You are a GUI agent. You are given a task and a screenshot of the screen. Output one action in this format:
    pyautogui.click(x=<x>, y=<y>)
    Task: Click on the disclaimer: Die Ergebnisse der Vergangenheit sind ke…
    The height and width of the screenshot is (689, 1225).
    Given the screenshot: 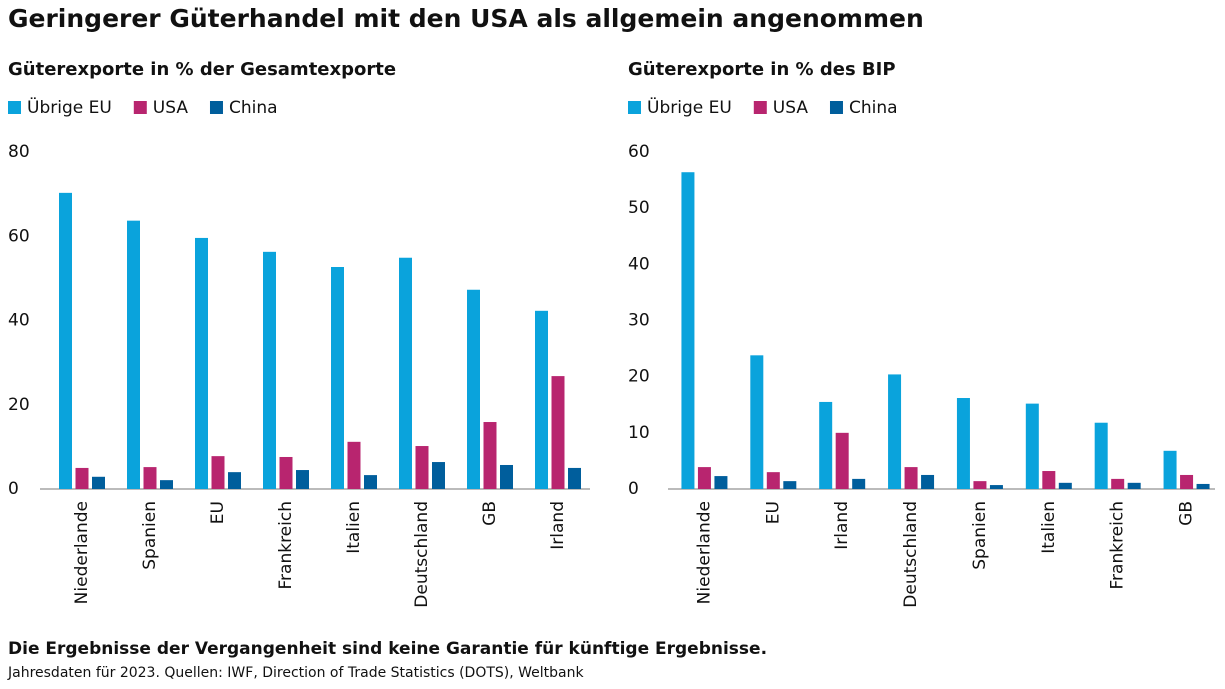 What is the action you would take?
    pyautogui.click(x=387, y=649)
    